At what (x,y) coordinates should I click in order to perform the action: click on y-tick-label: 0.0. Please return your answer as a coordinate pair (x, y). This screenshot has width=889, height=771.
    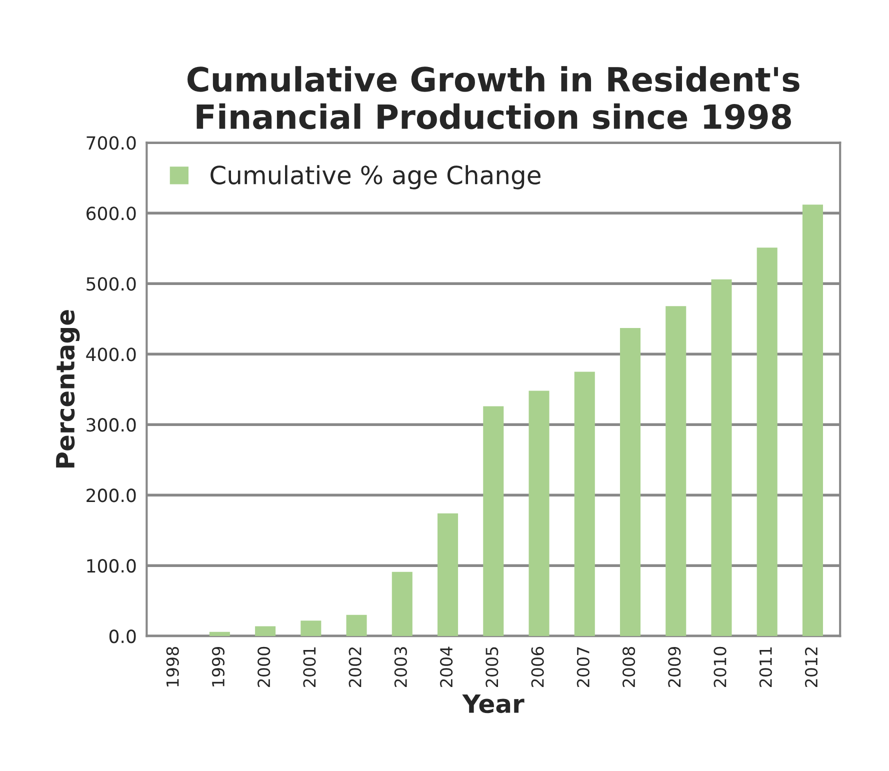
    Looking at the image, I should click on (122, 637).